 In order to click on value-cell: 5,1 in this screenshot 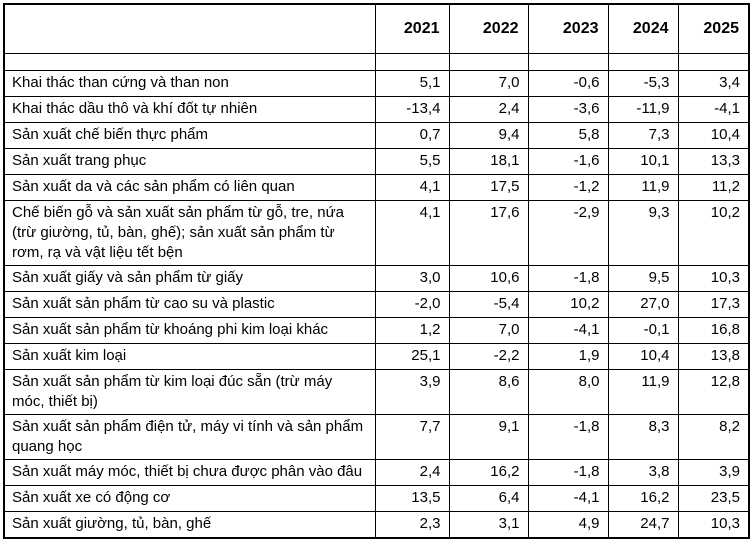, I will do `click(412, 83)`.